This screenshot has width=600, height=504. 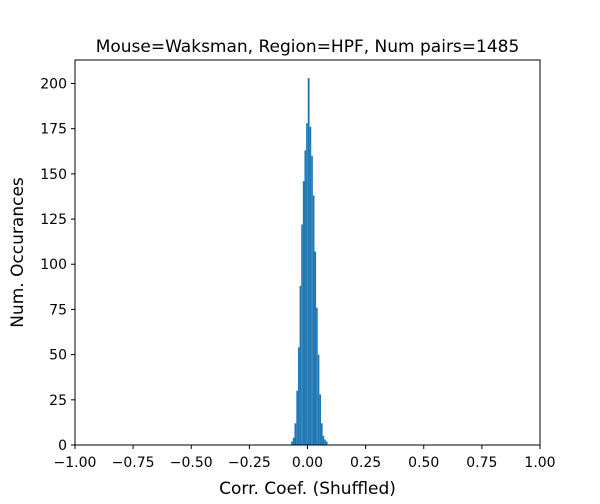 I want to click on y-tick-label: 100, so click(x=53, y=265).